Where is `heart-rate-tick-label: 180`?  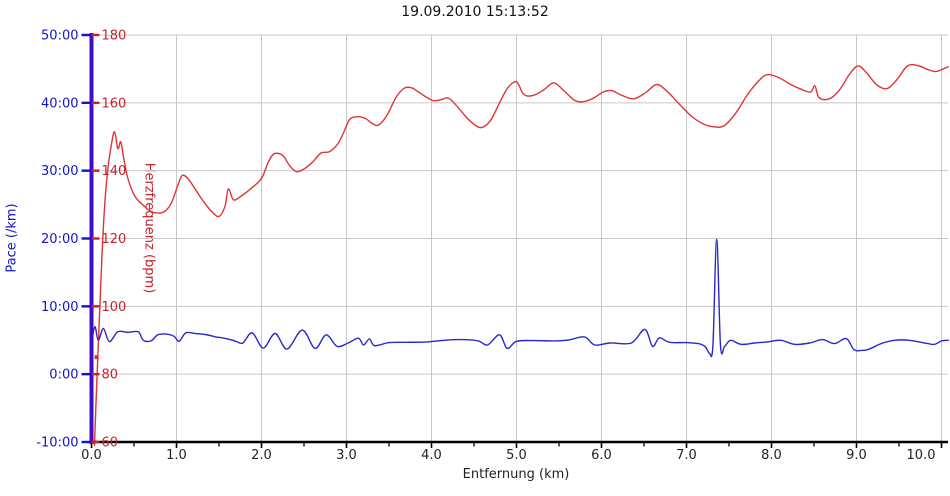
heart-rate-tick-label: 180 is located at coordinates (114, 36).